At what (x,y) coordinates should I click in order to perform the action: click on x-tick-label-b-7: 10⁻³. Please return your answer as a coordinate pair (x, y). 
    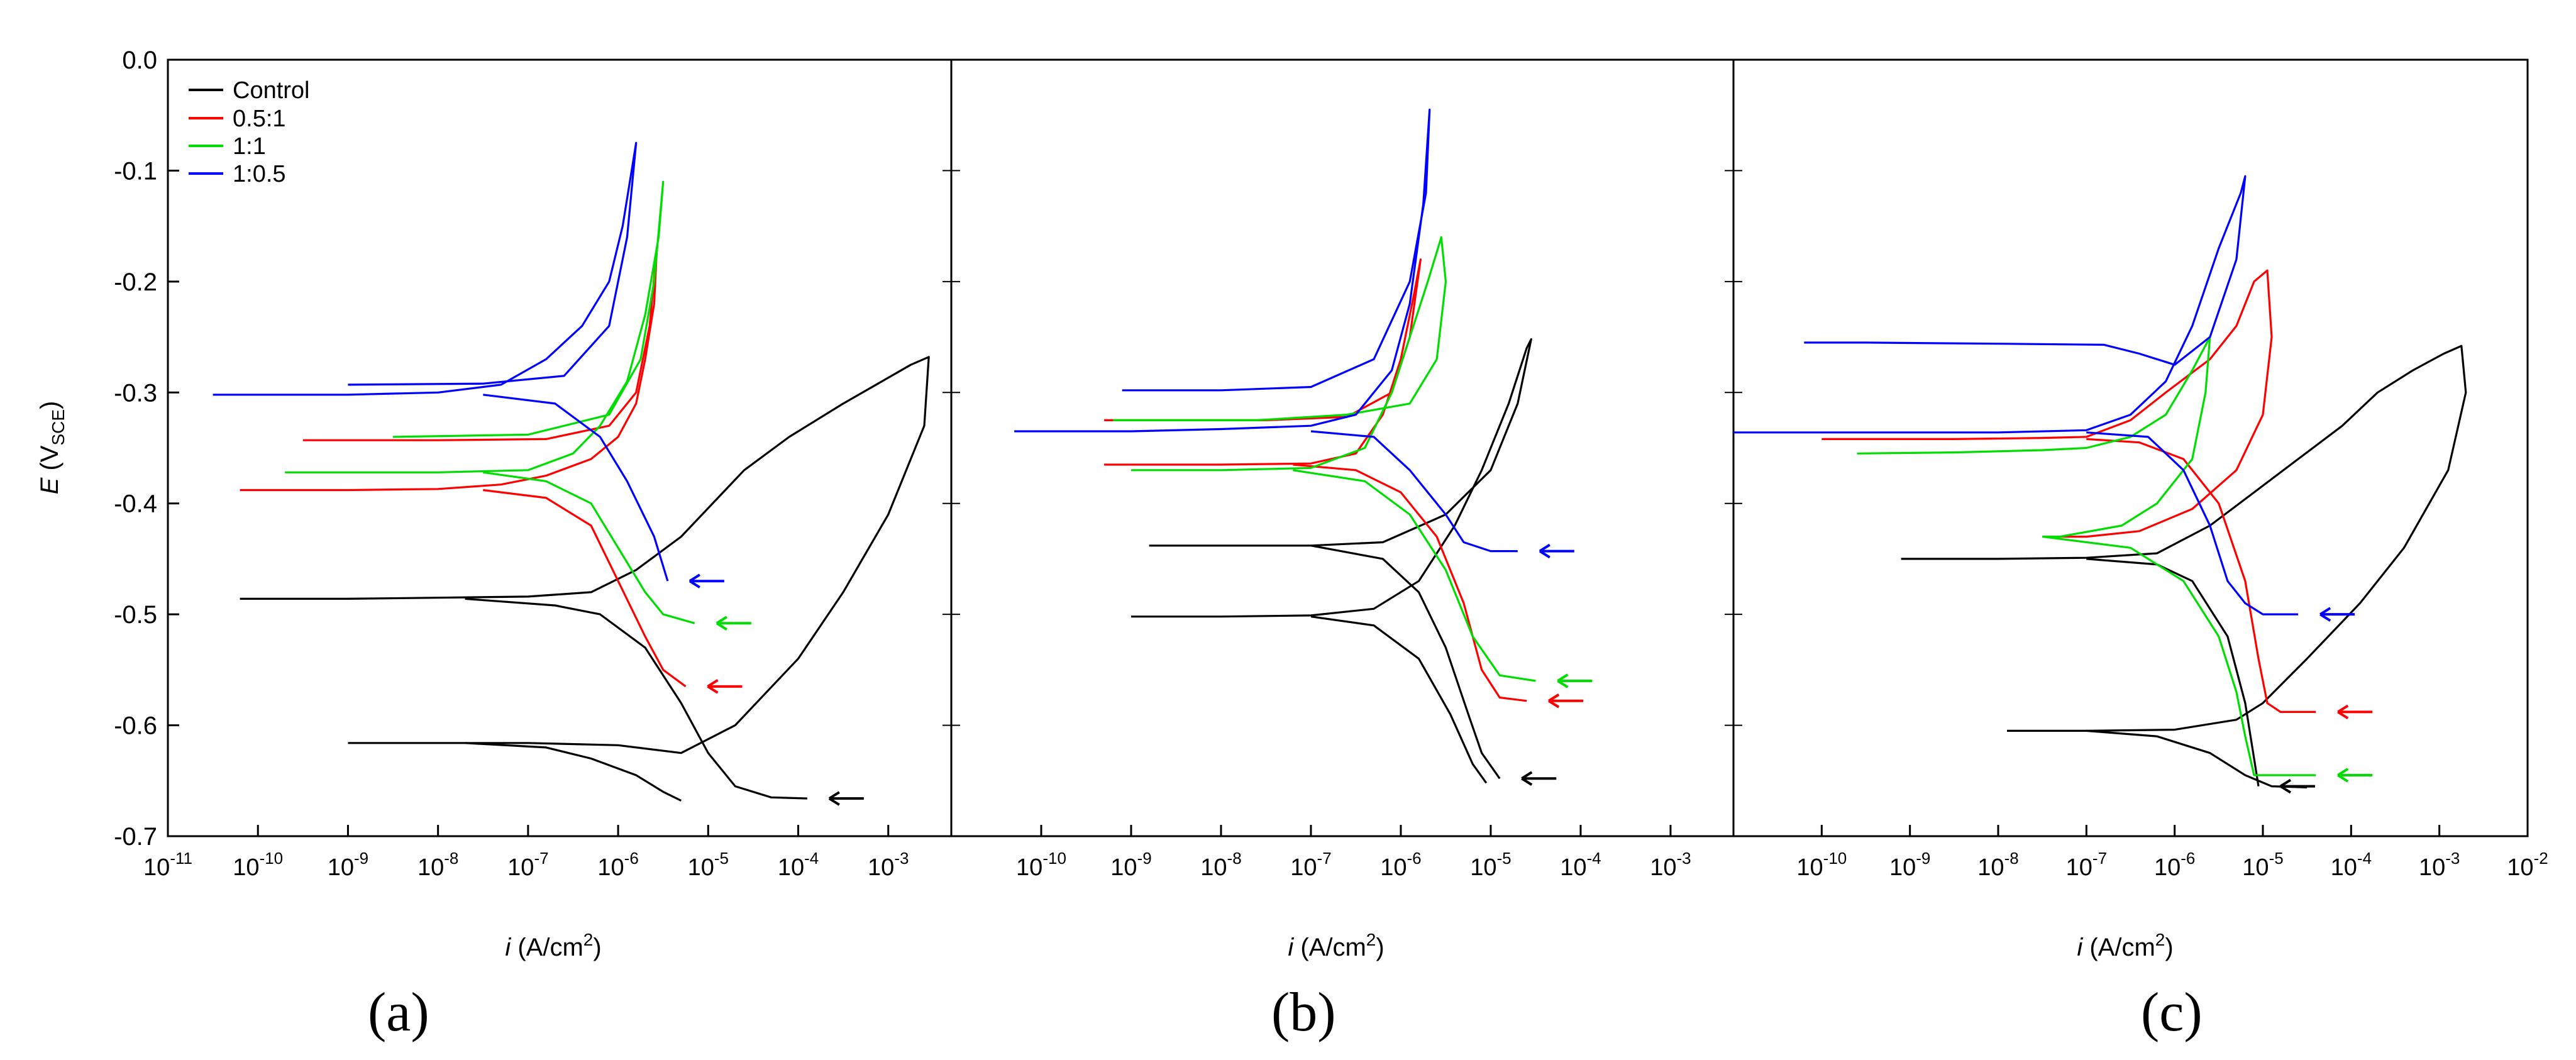
    Looking at the image, I should click on (1670, 865).